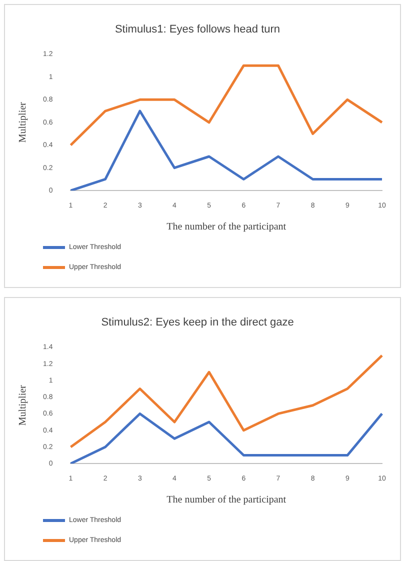 This screenshot has height=561, width=405. What do you see at coordinates (197, 322) in the screenshot?
I see `chart-title: Stimulus2: Eyes keep in the direct gaze` at bounding box center [197, 322].